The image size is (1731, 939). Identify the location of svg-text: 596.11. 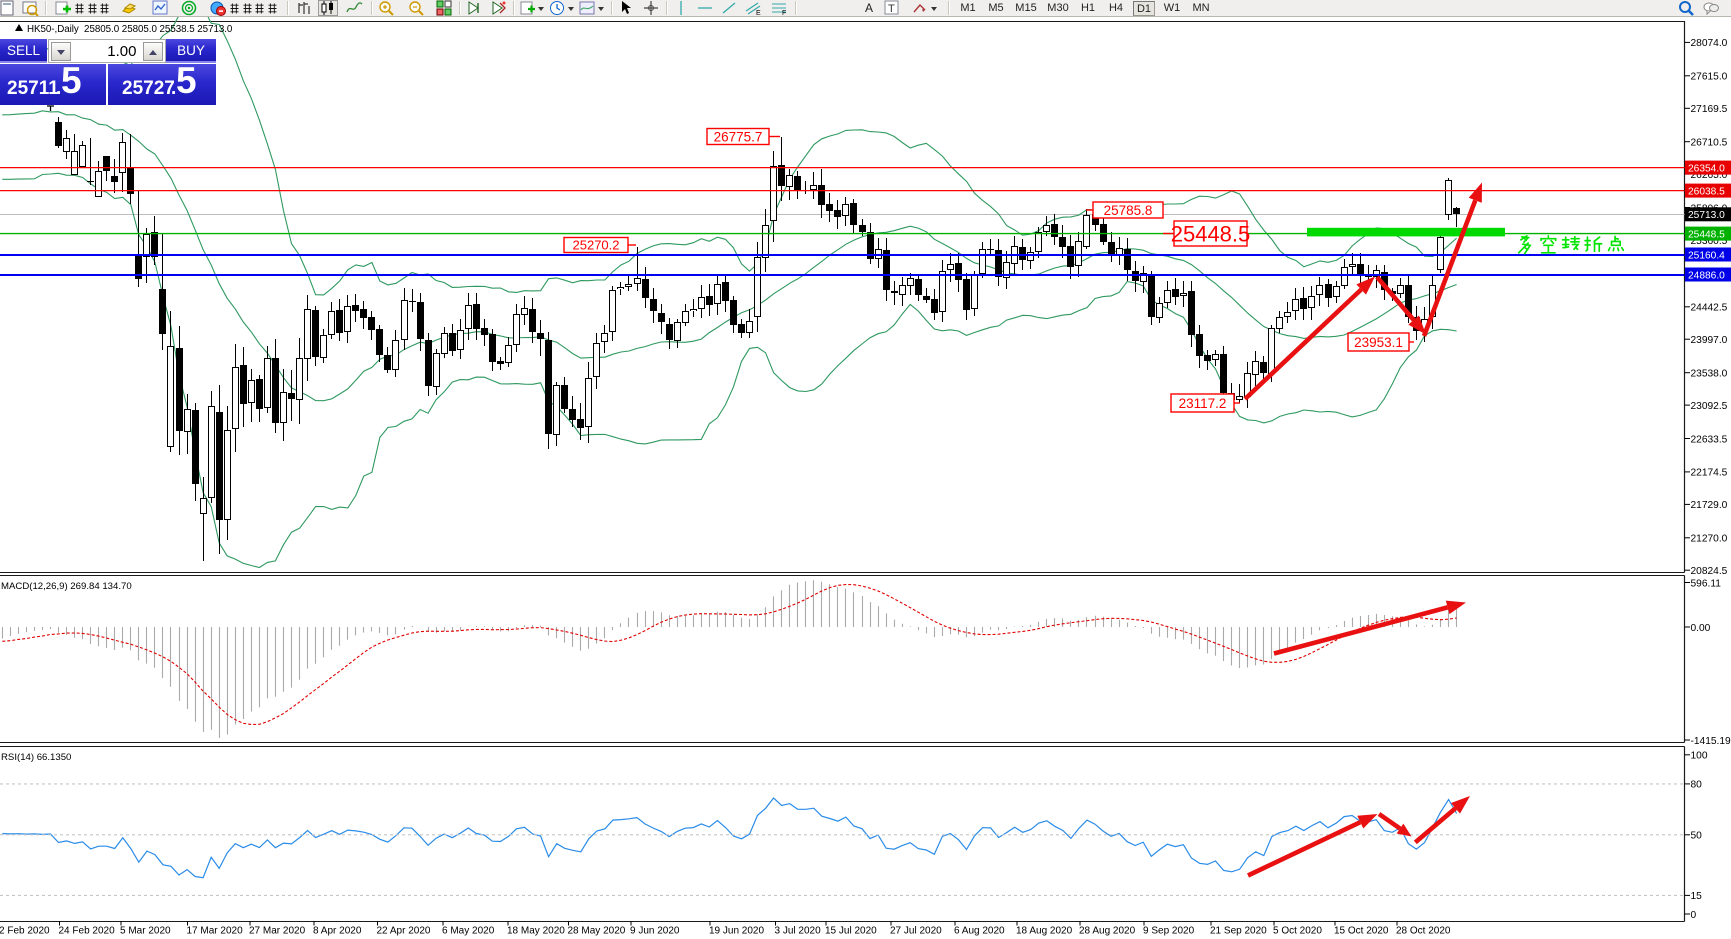
(1706, 583).